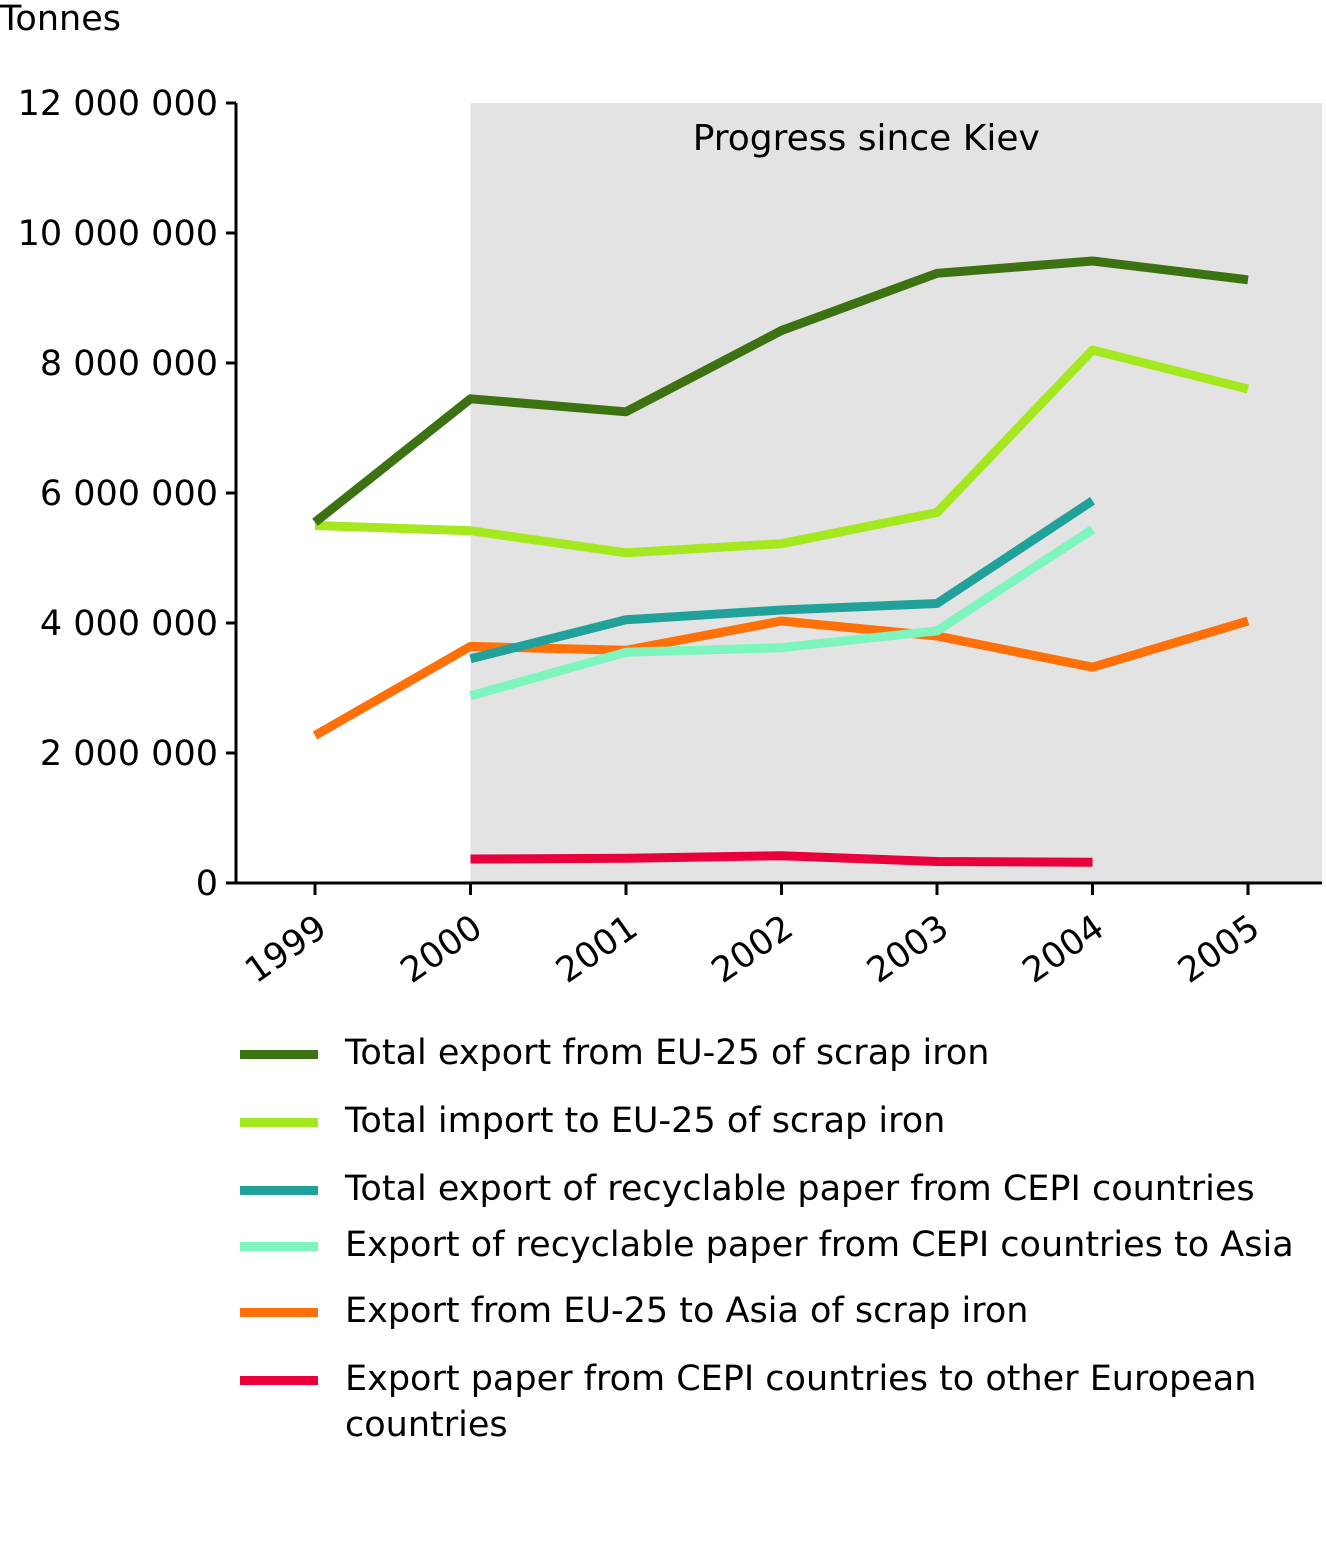  What do you see at coordinates (286, 950) in the screenshot?
I see `x-tick-label: 1999` at bounding box center [286, 950].